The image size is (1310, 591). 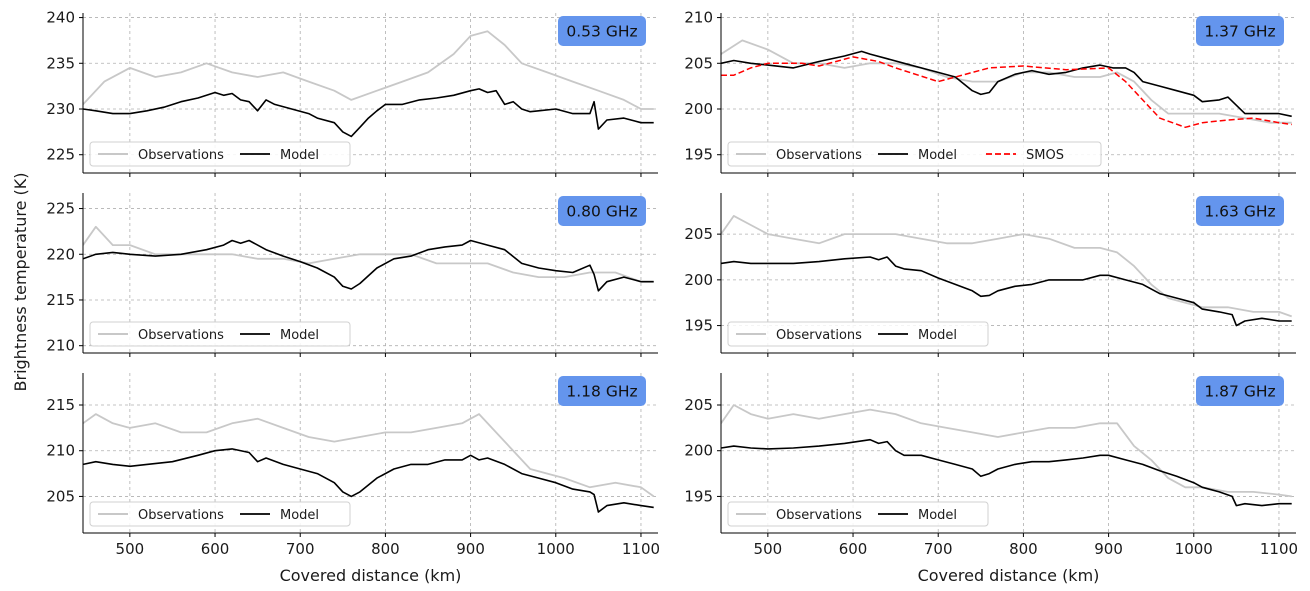 I want to click on panel-0: 225 230 235 240 0.53 GHz Observations Model, so click(x=352, y=93).